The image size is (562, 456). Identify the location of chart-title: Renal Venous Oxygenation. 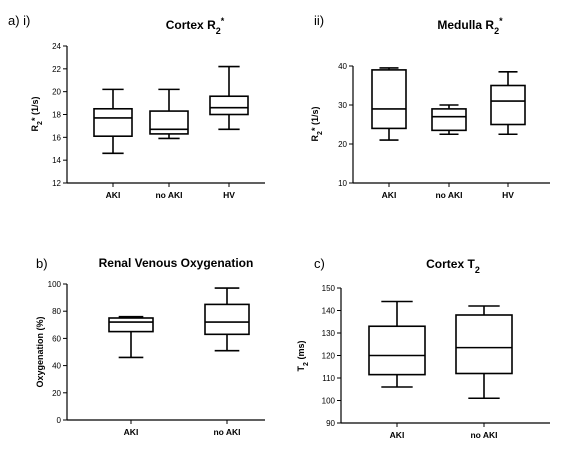
(176, 263).